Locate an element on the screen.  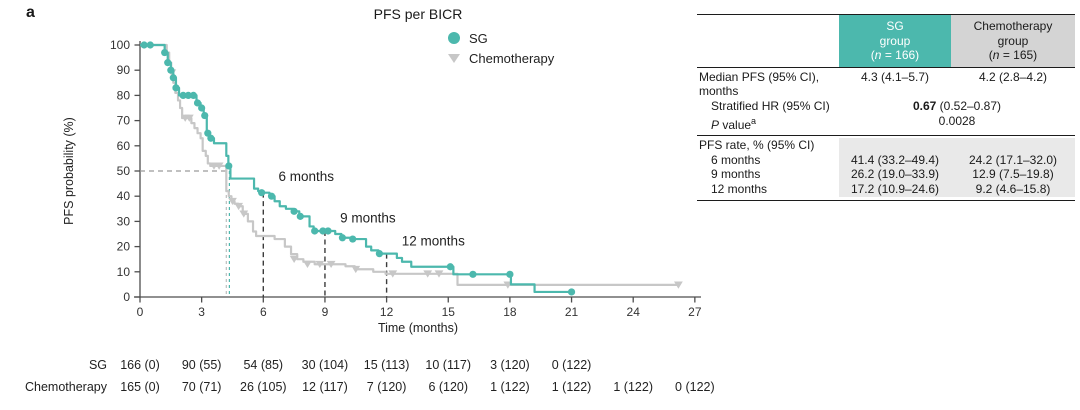
risk-count: 12 (117) is located at coordinates (325, 387).